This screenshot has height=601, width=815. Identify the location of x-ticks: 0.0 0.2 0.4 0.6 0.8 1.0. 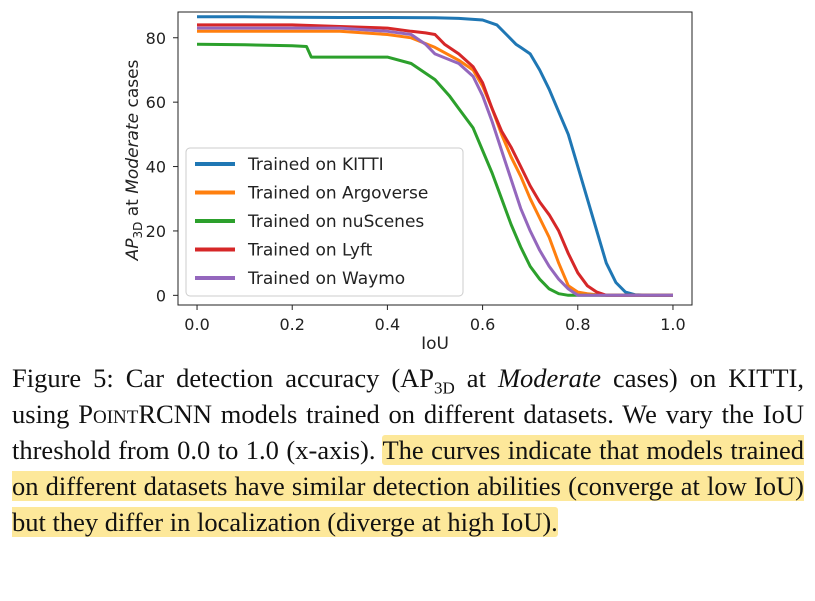
(435, 319).